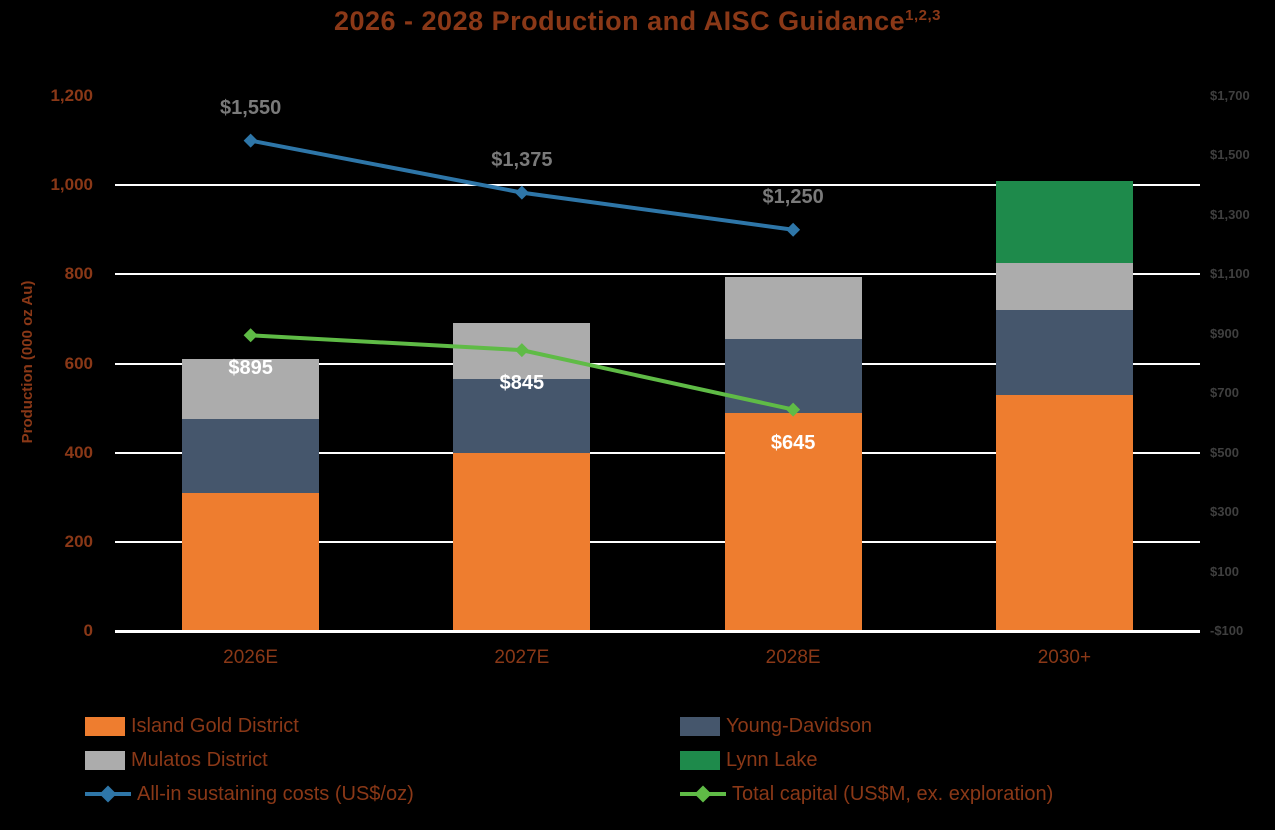  What do you see at coordinates (793, 442) in the screenshot?
I see `data-label: $645` at bounding box center [793, 442].